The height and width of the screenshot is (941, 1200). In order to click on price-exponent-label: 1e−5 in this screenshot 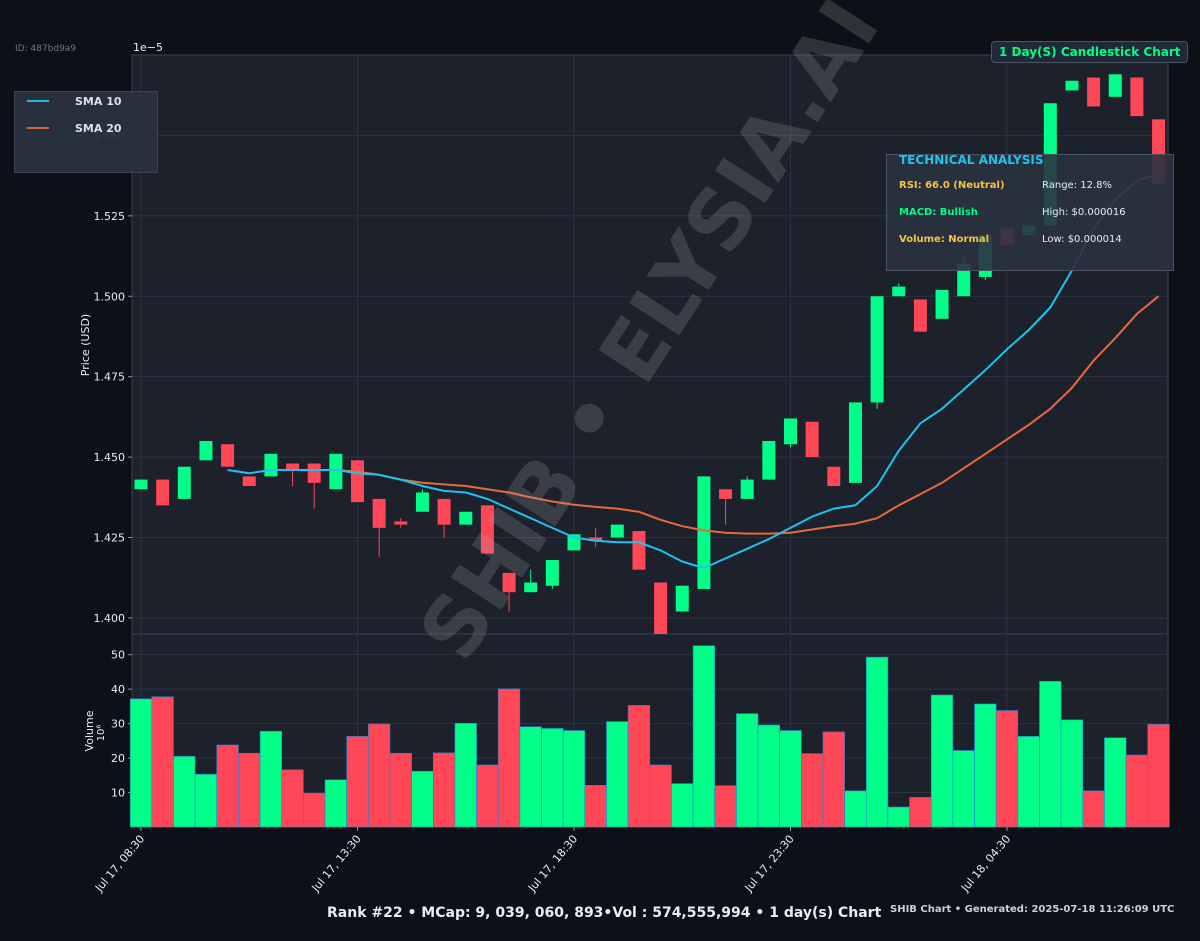, I will do `click(148, 47)`.